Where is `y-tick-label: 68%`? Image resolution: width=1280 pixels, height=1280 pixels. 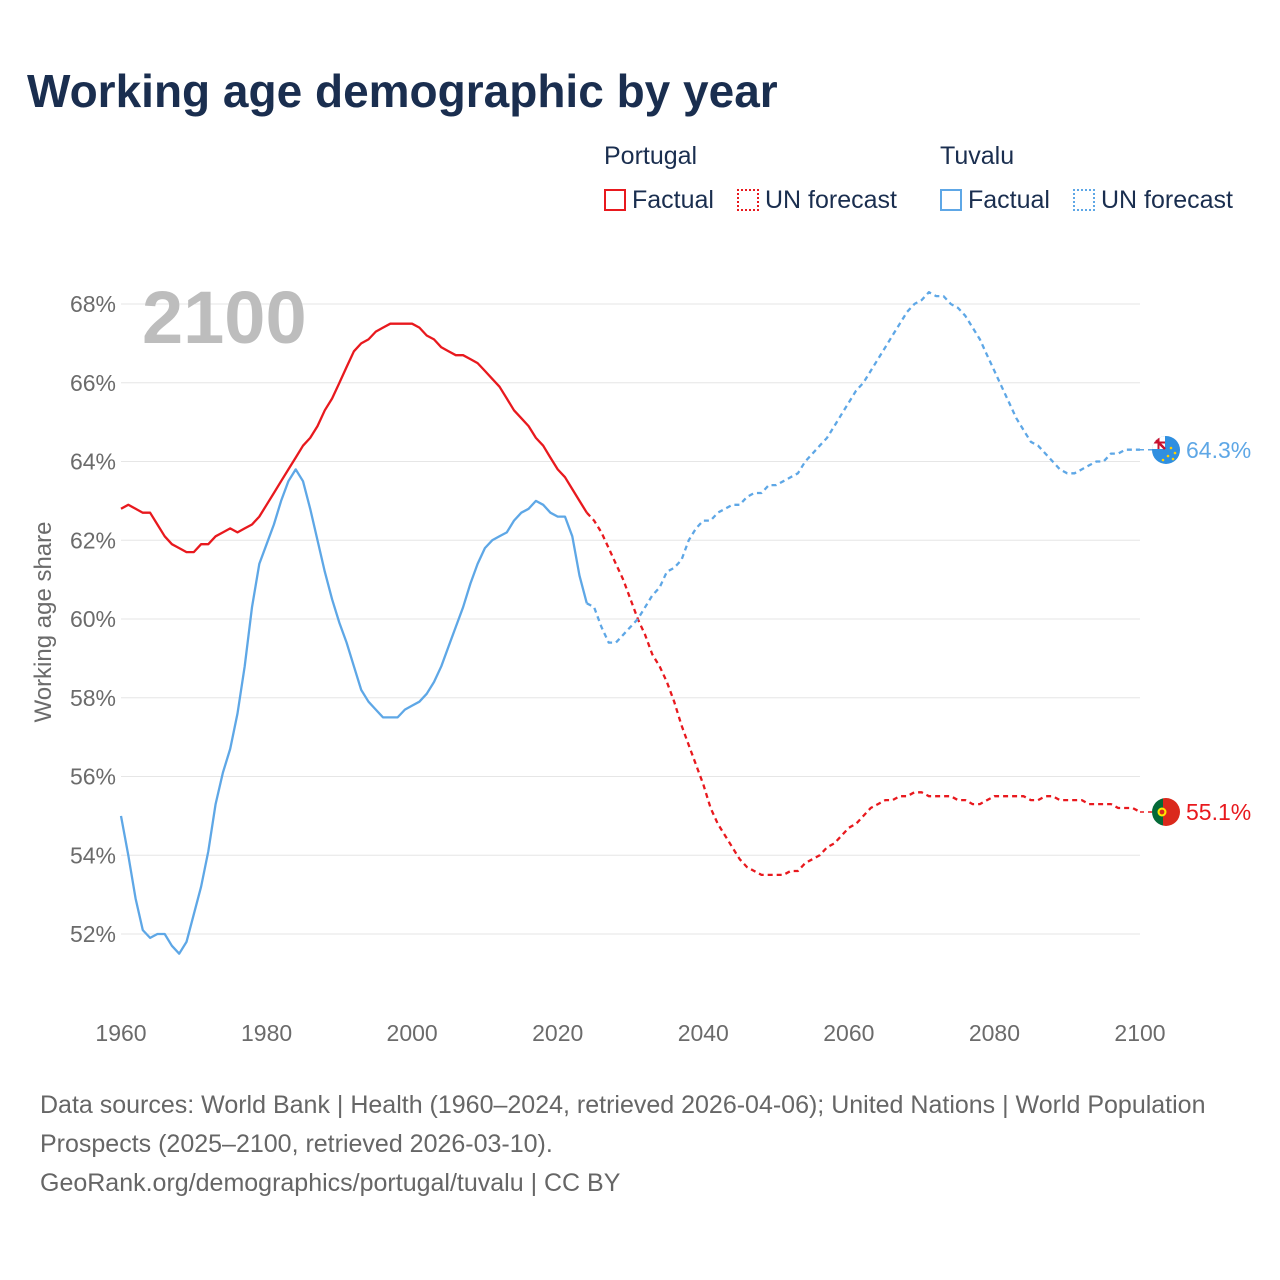
y-tick-label: 68% is located at coordinates (93, 304).